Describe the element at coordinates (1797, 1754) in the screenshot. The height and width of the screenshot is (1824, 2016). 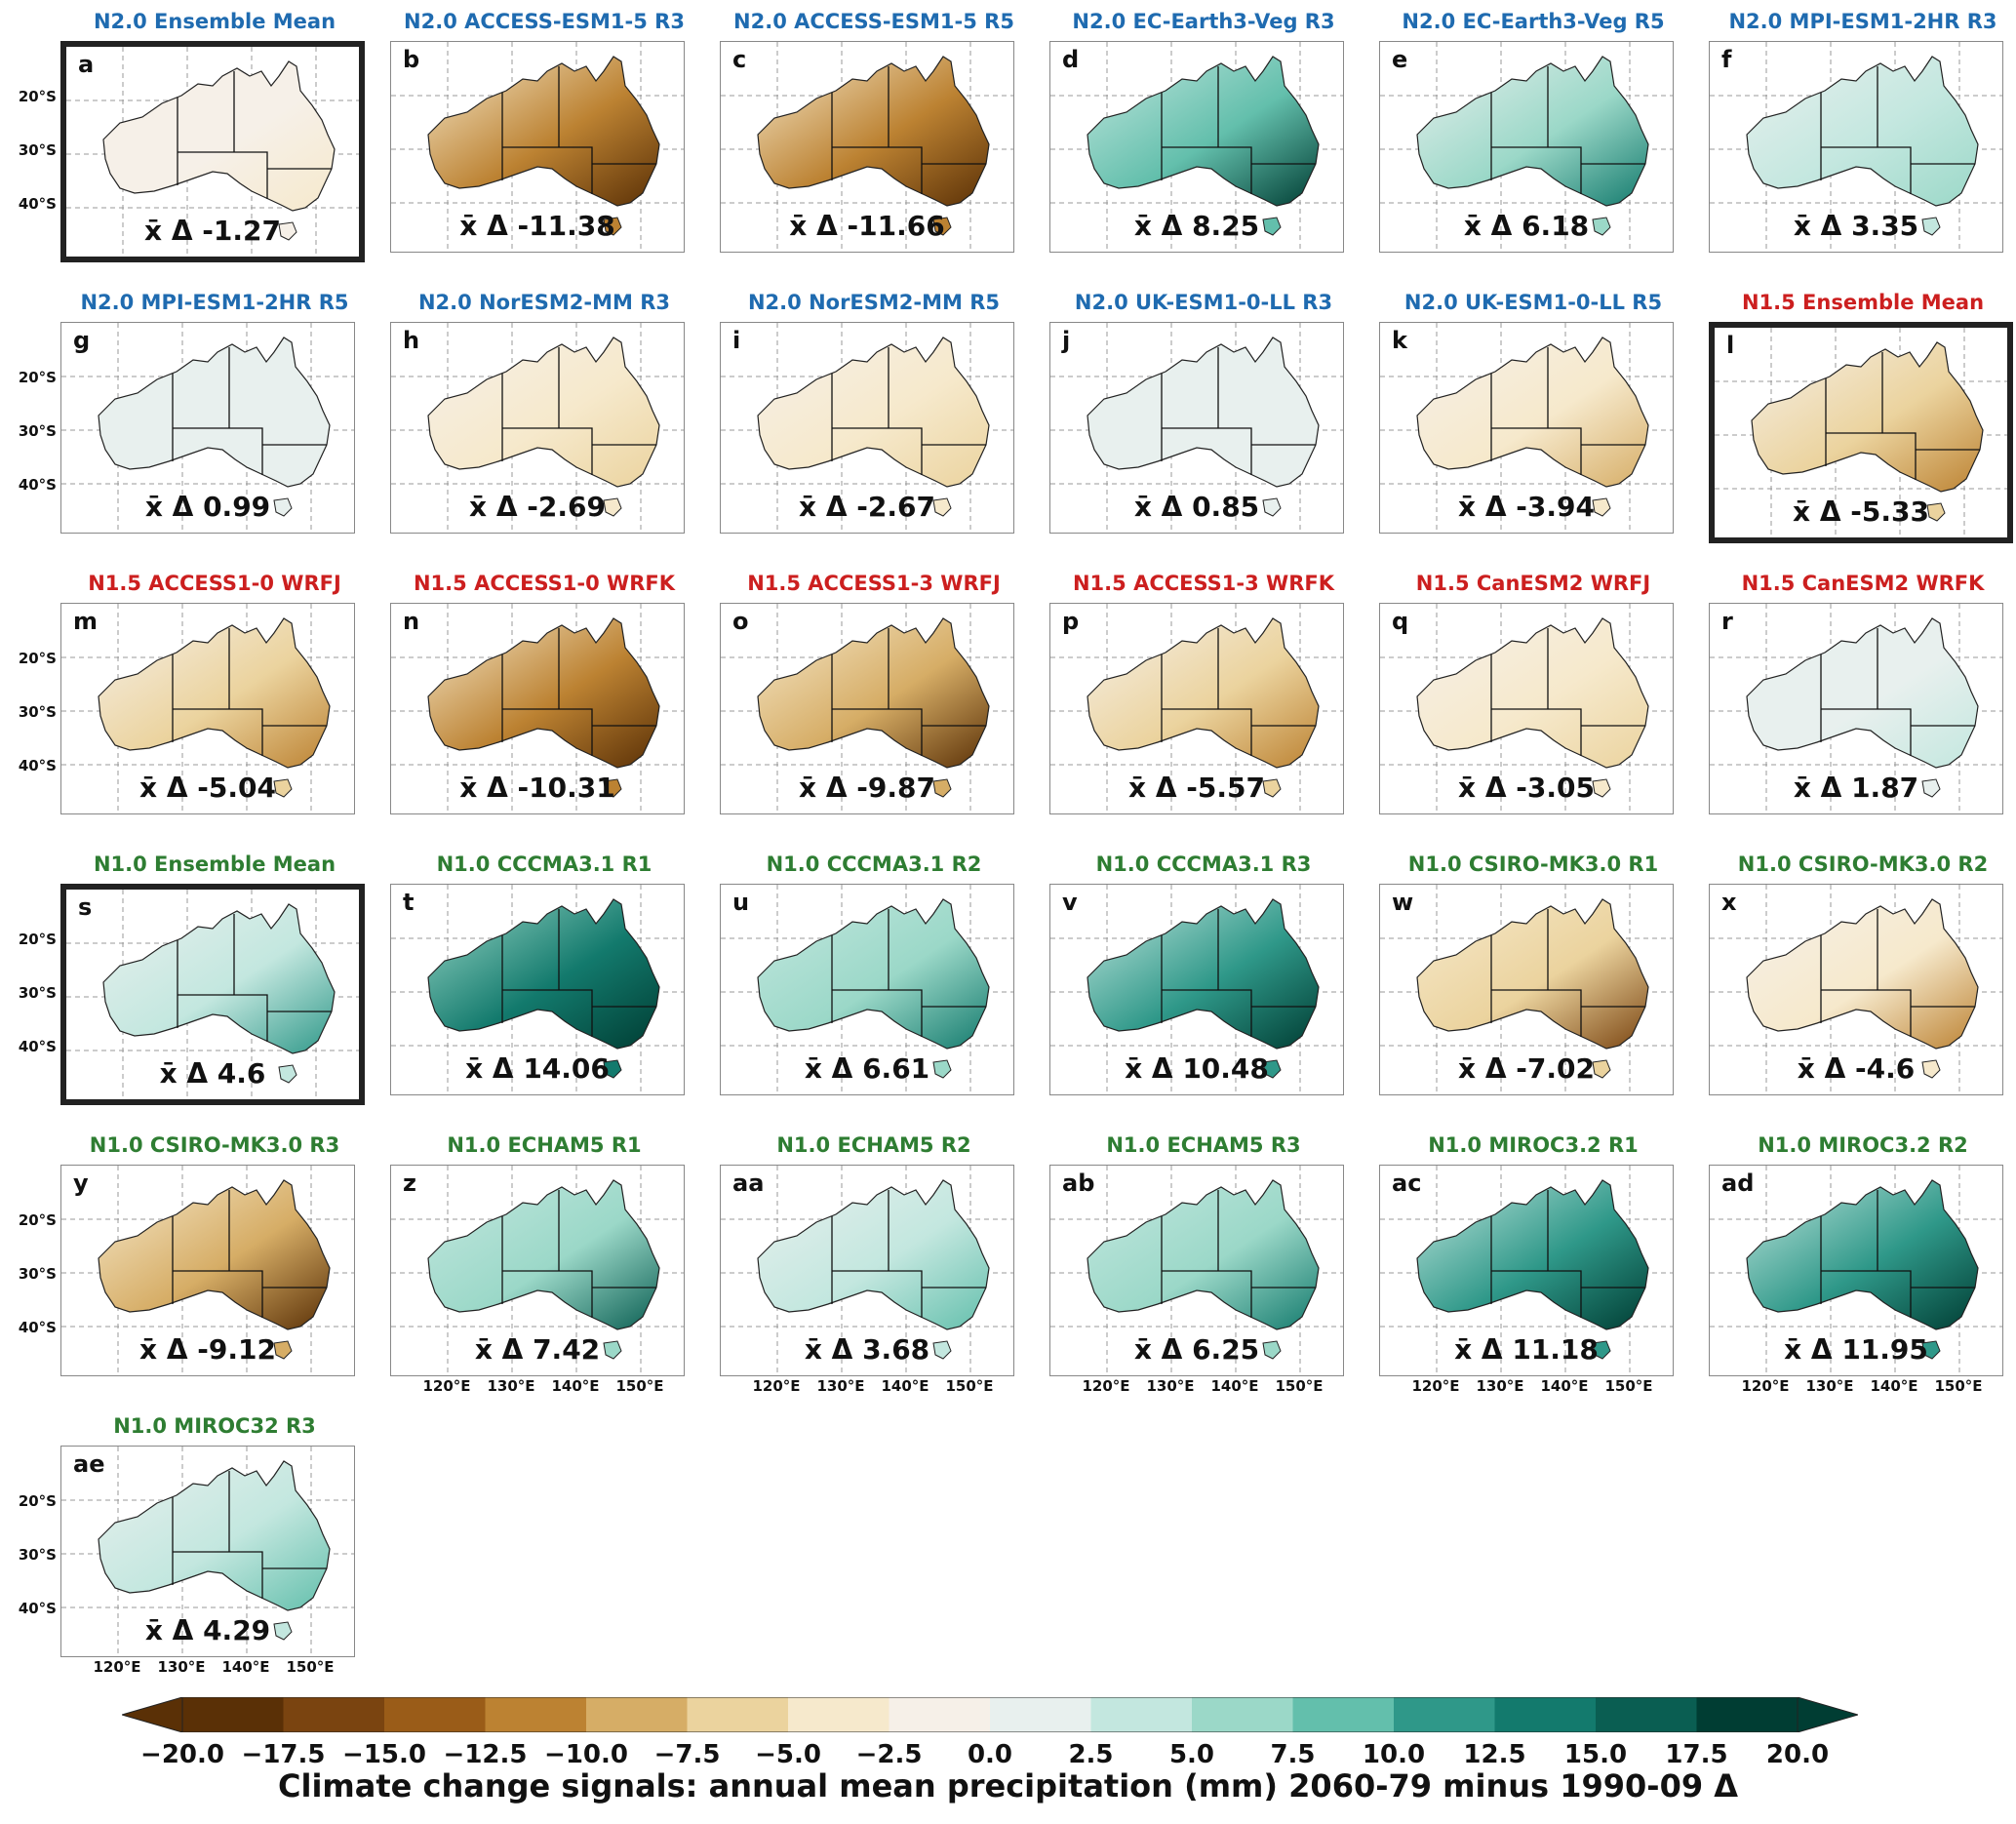
I see `colorbar-tick-label: 20.0` at that location.